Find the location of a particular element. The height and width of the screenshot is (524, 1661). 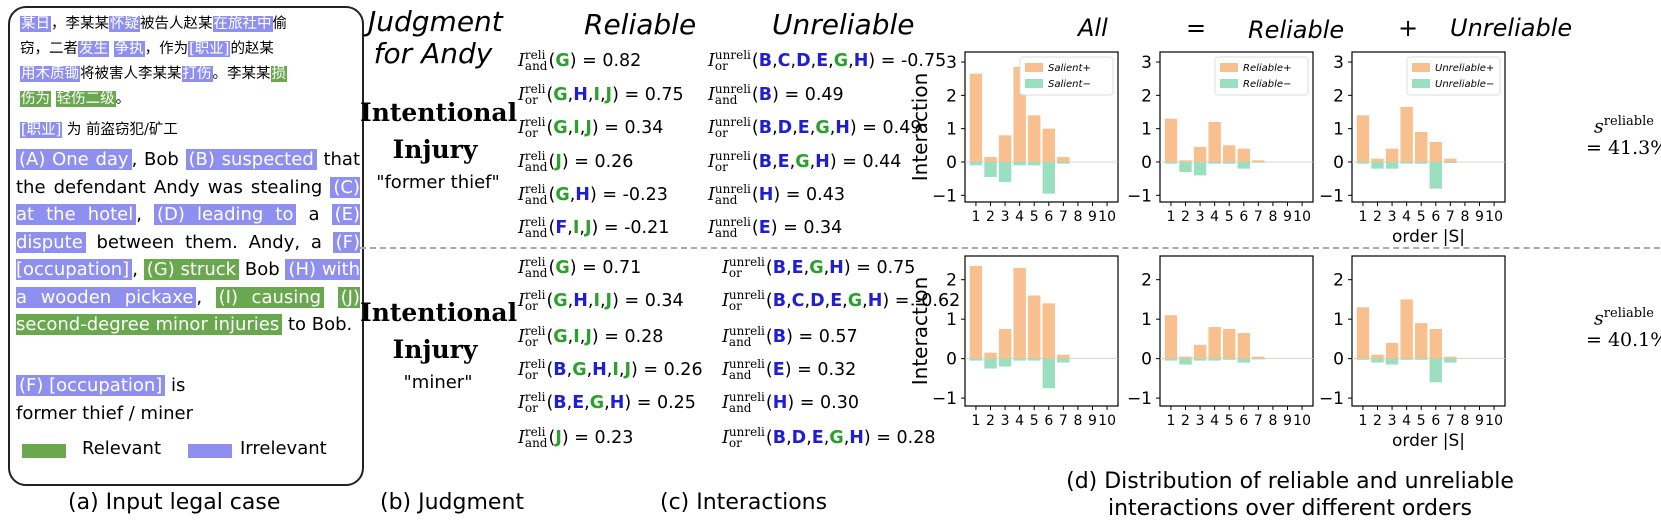

legend-swatch is located at coordinates (1034, 67).